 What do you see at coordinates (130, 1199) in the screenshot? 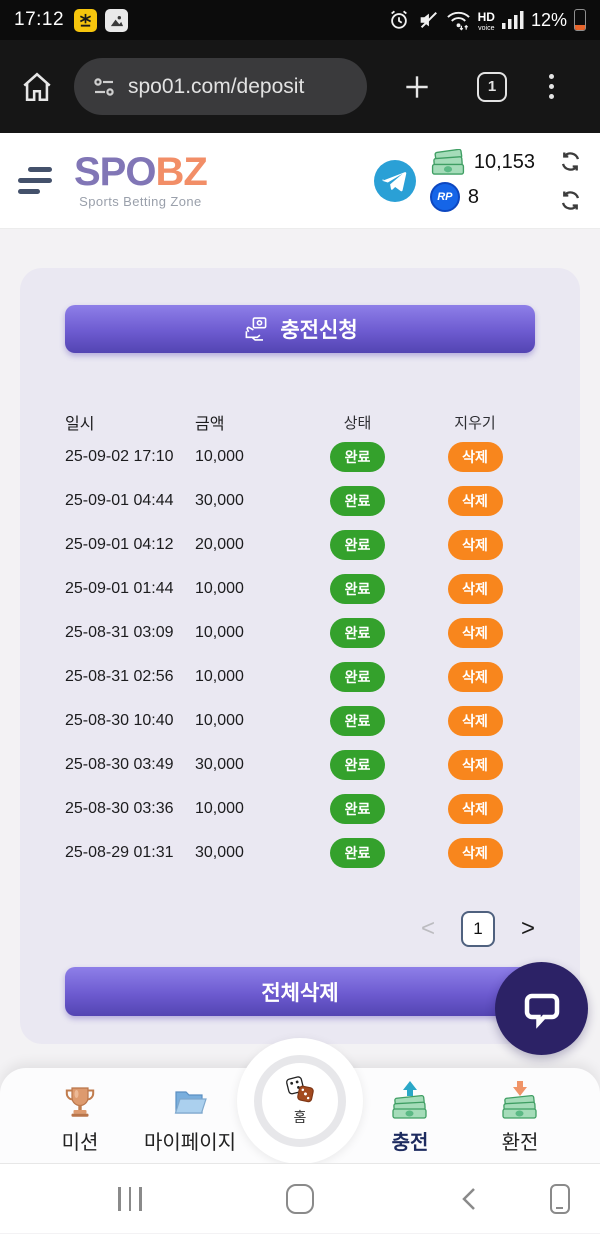
I see `android-recents-button` at bounding box center [130, 1199].